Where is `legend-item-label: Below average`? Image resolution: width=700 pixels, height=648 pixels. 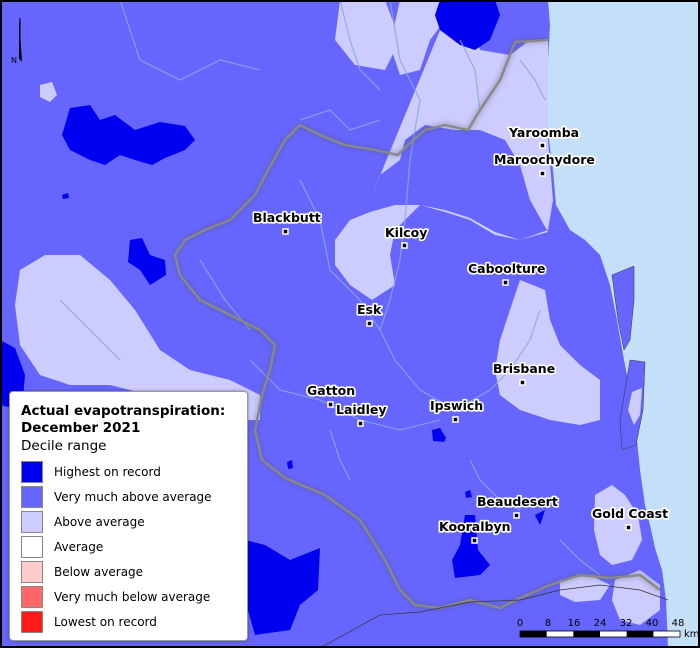
legend-item-label: Below average is located at coordinates (99, 571).